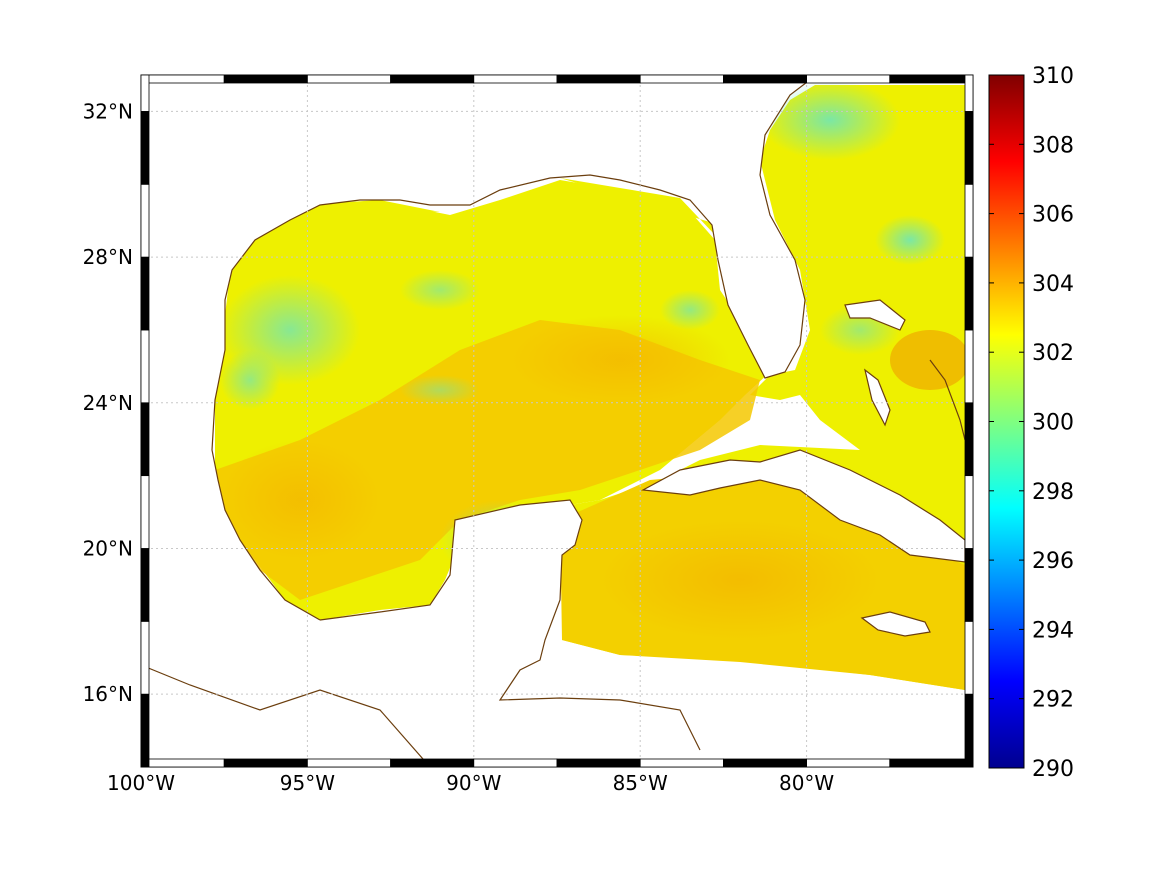  What do you see at coordinates (1053, 492) in the screenshot?
I see `colorbar-tick-label: 298` at bounding box center [1053, 492].